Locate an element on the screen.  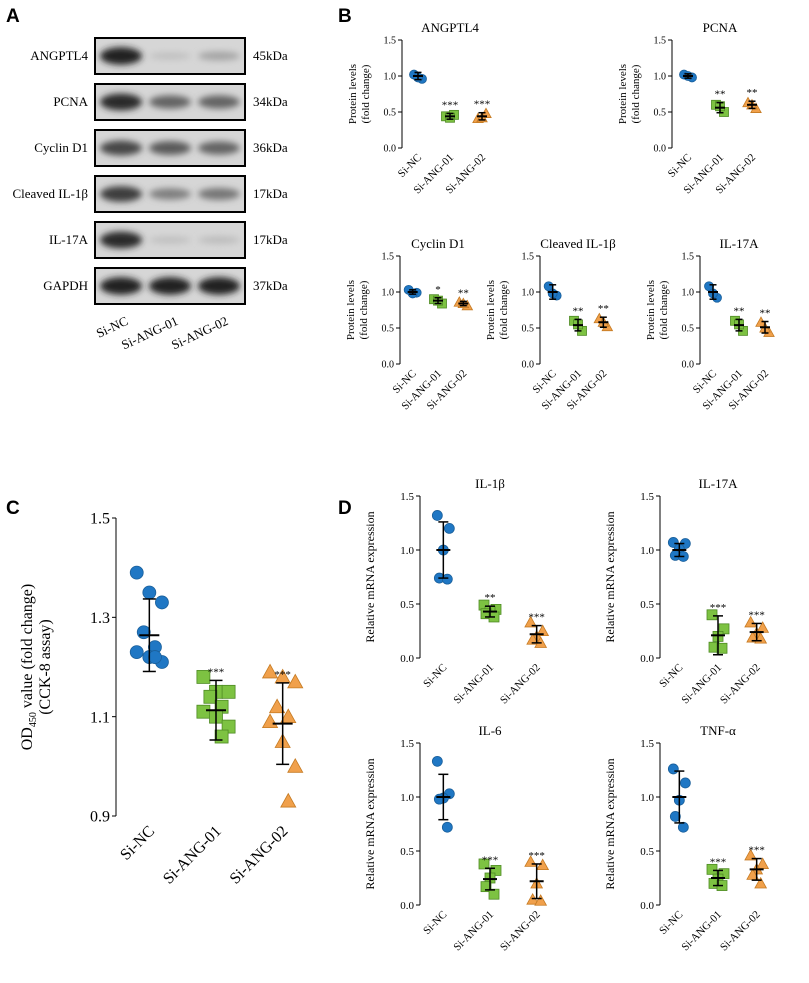
plot-title: ANGPTL4 is located at coordinates (450, 27).